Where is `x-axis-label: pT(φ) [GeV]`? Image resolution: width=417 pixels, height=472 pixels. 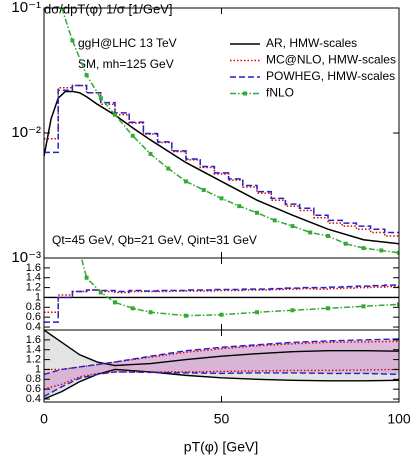
x-axis-label: pT(φ) [GeV] is located at coordinates (221, 447).